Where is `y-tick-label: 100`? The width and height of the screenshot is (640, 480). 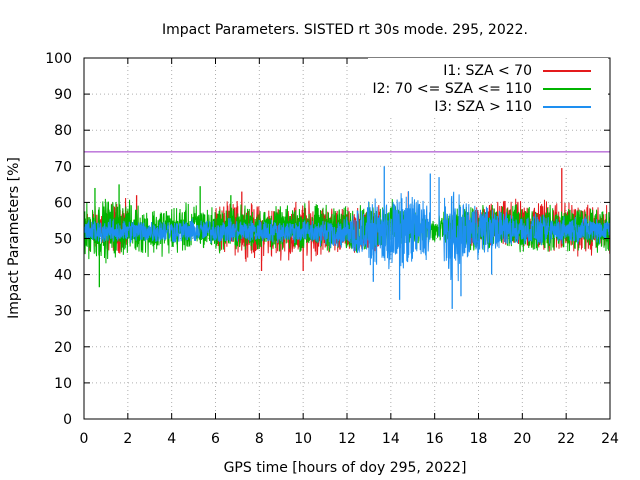 y-tick-label: 100 is located at coordinates (58, 59).